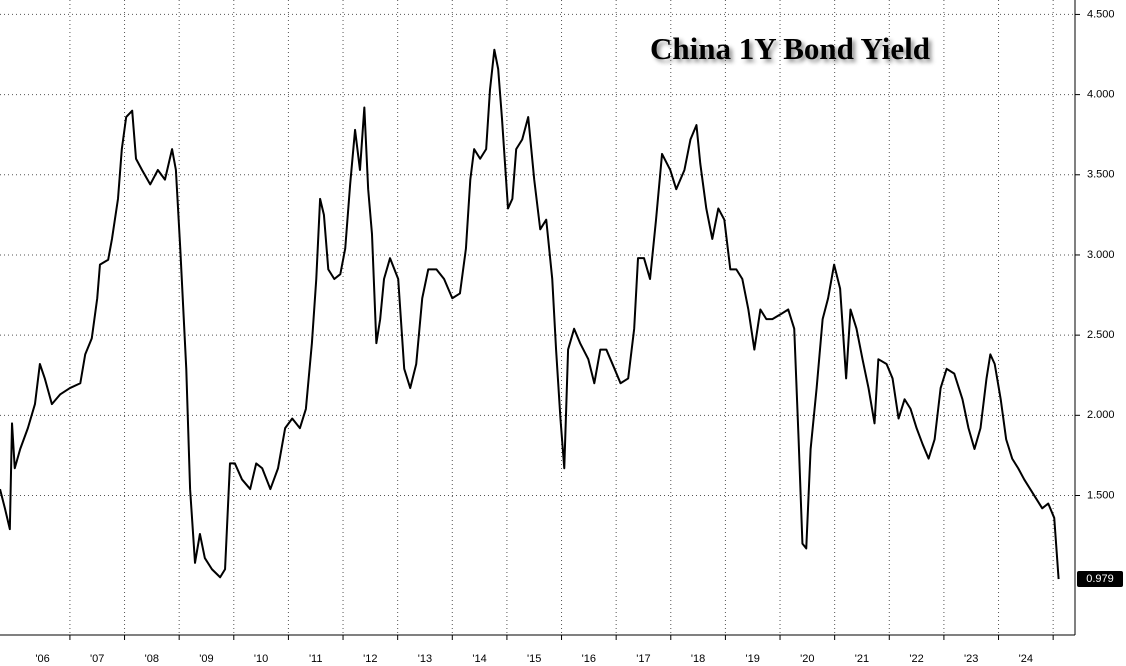 The image size is (1126, 666). What do you see at coordinates (862, 659) in the screenshot?
I see `x-tick-label: '21` at bounding box center [862, 659].